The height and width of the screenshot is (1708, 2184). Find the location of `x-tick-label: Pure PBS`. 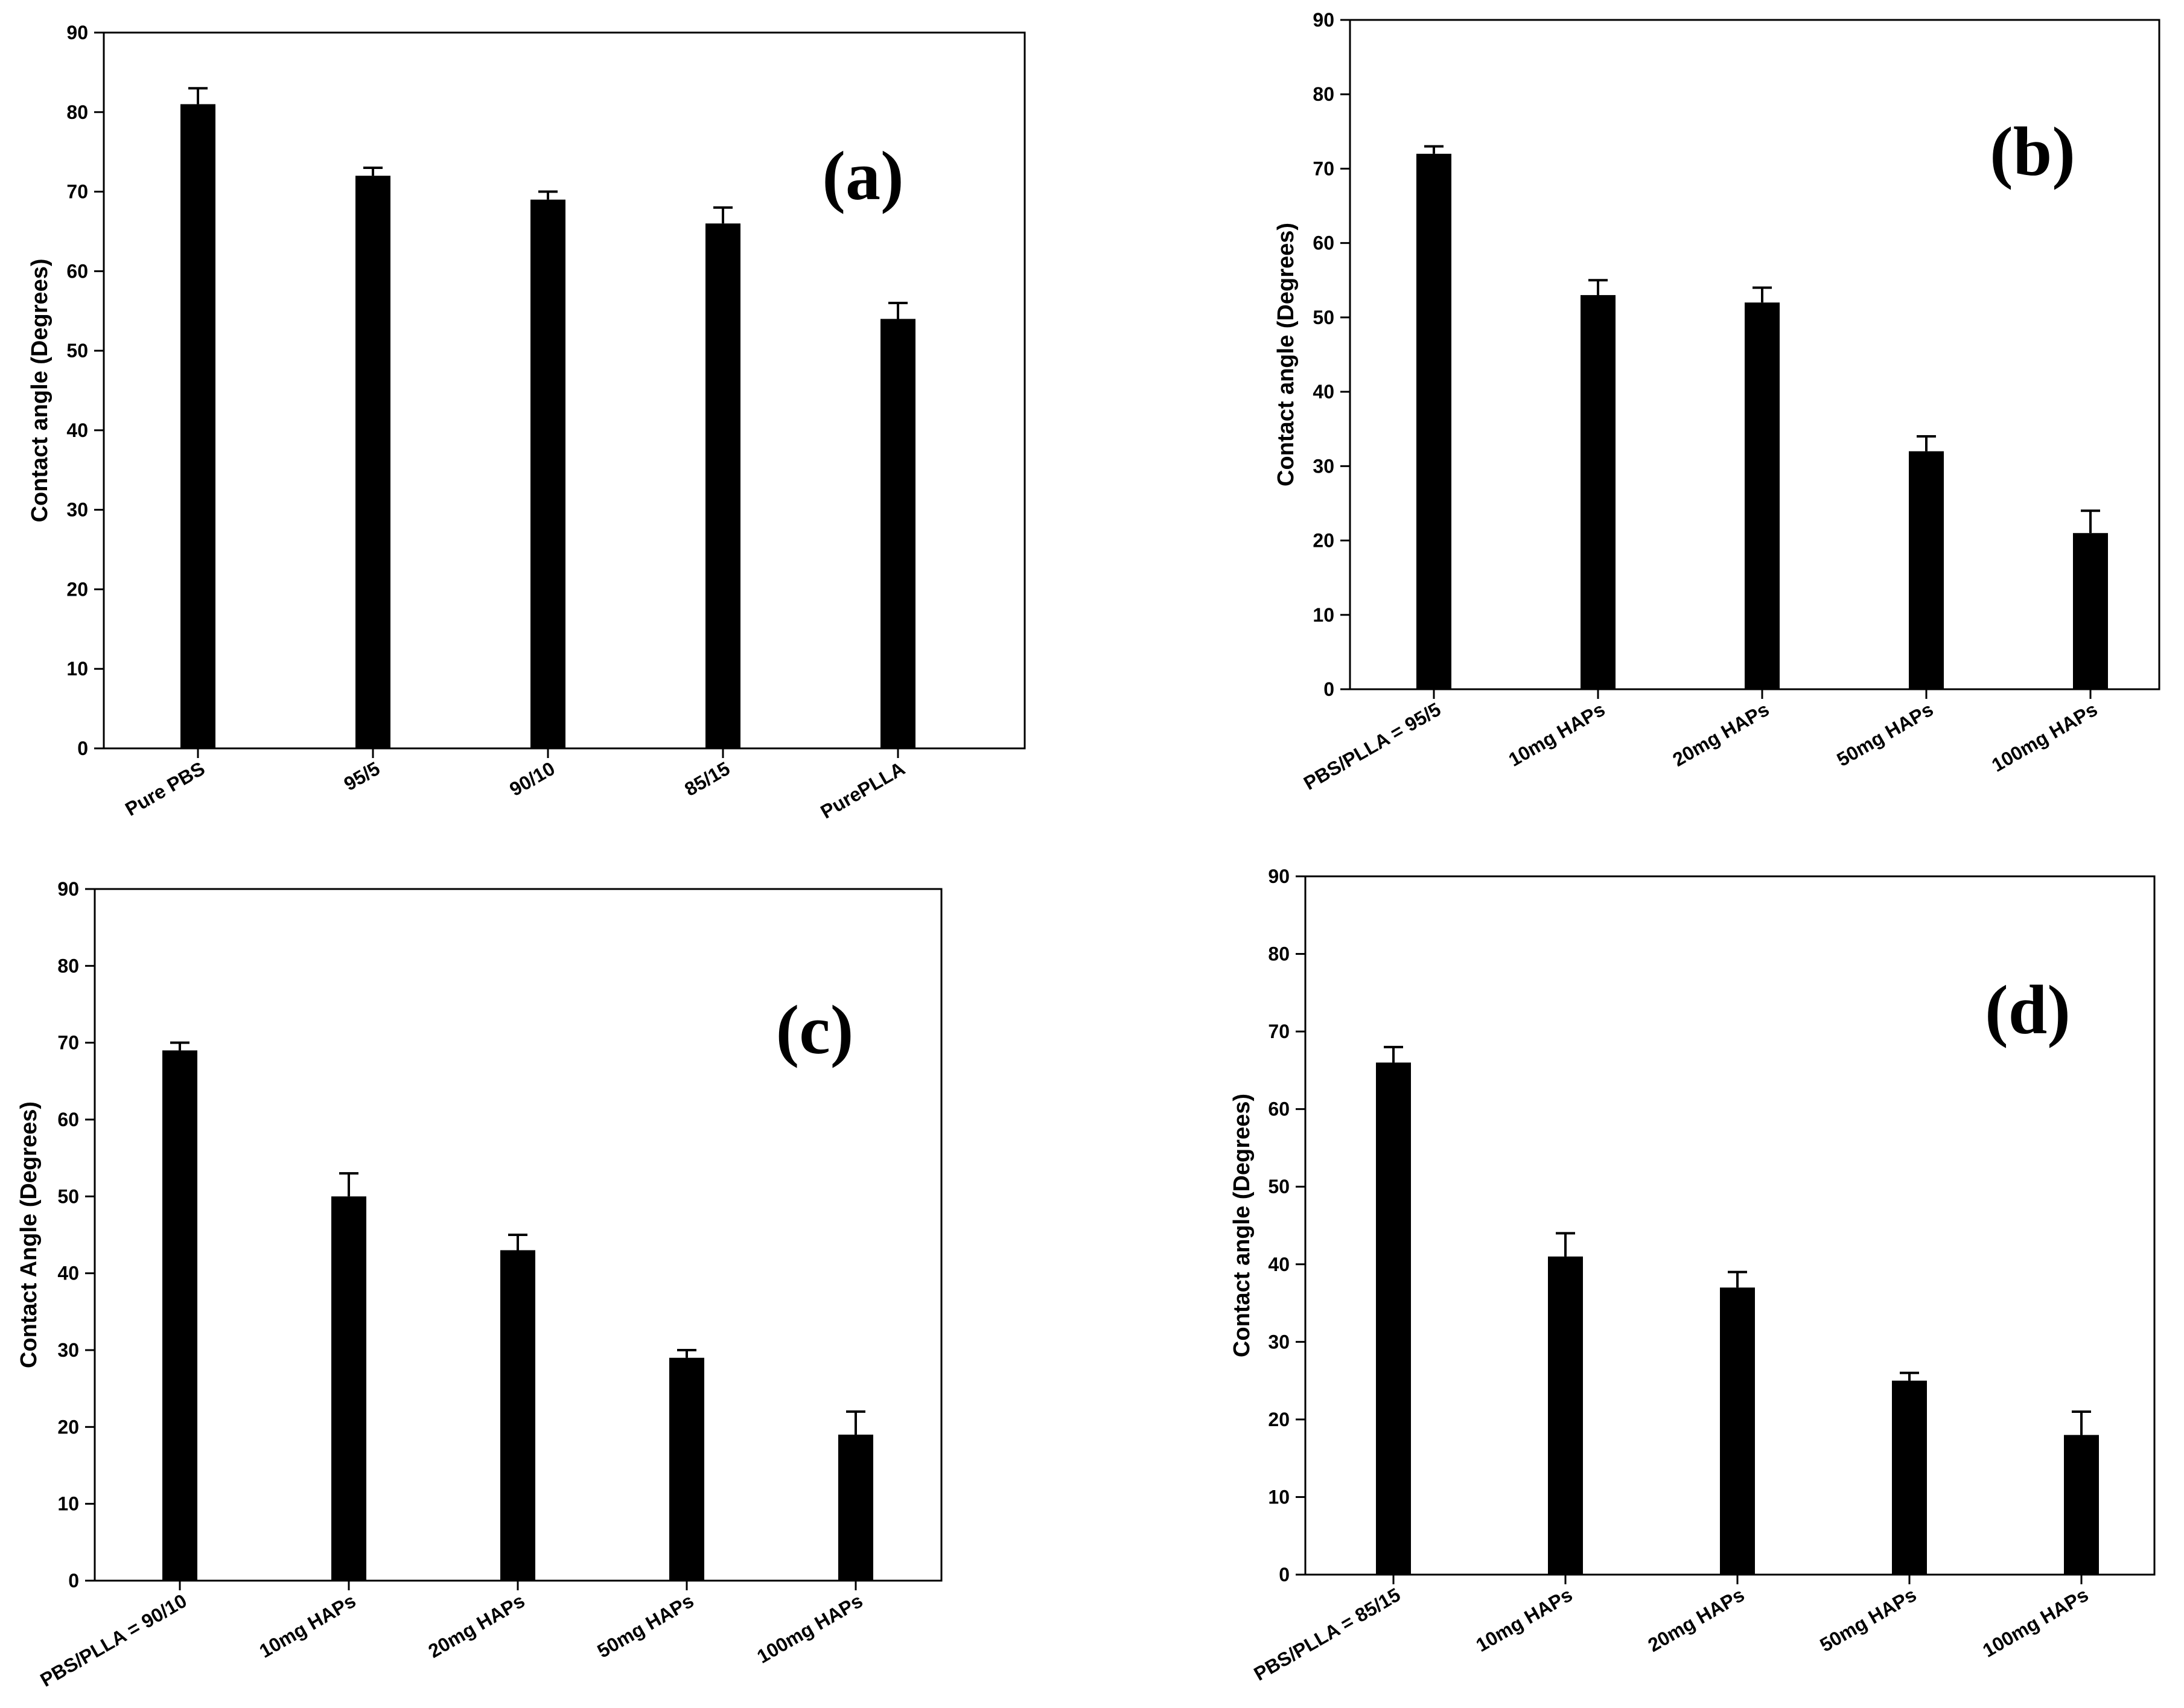

x-tick-label: Pure PBS is located at coordinates (165, 788).